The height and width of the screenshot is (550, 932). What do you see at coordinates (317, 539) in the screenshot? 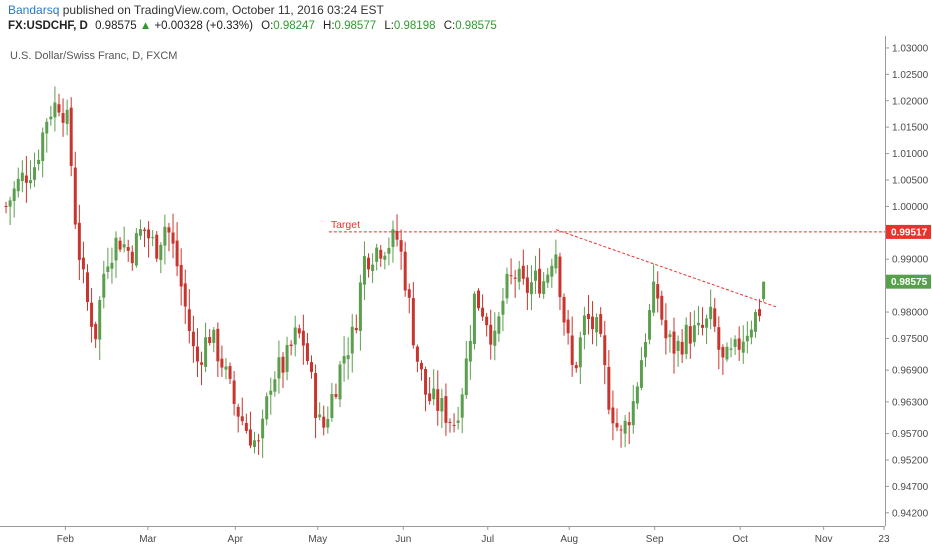
I see `time-tick-label: May` at bounding box center [317, 539].